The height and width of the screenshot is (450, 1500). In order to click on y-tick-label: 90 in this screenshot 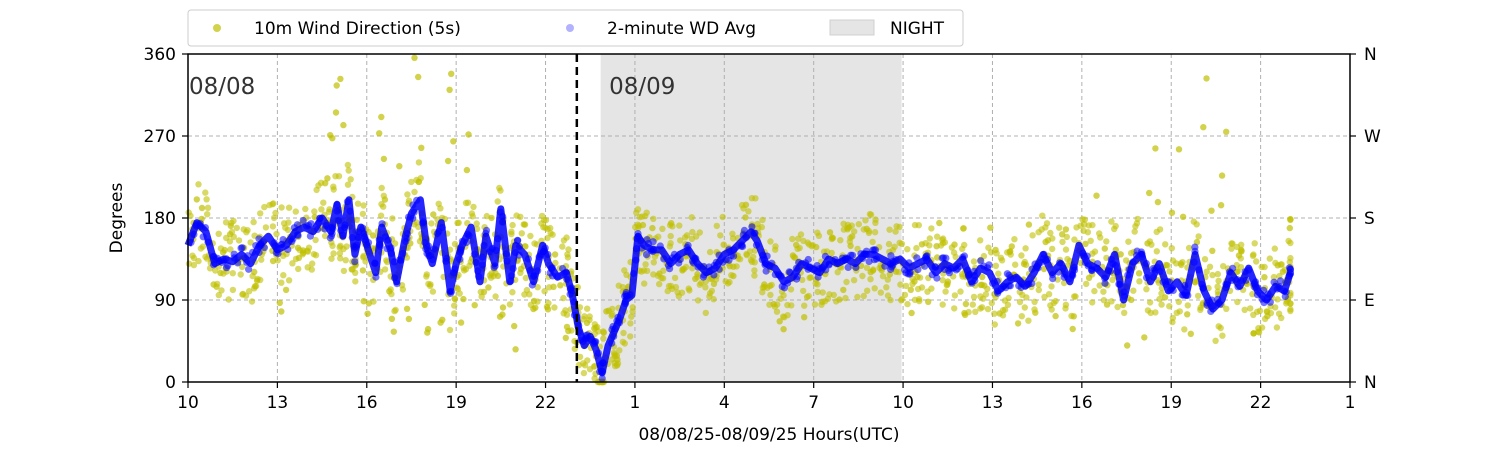, I will do `click(165, 301)`.